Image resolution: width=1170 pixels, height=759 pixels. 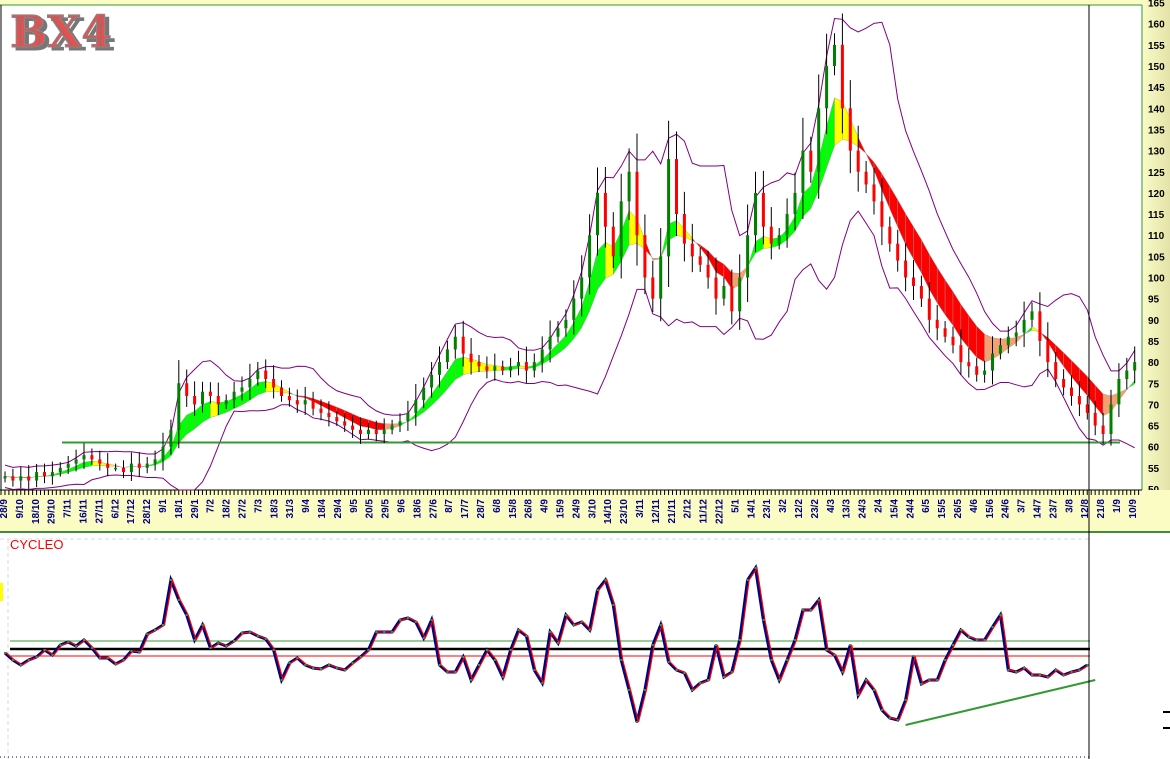 What do you see at coordinates (1166, 728) in the screenshot?
I see `scale-mark-lower` at bounding box center [1166, 728].